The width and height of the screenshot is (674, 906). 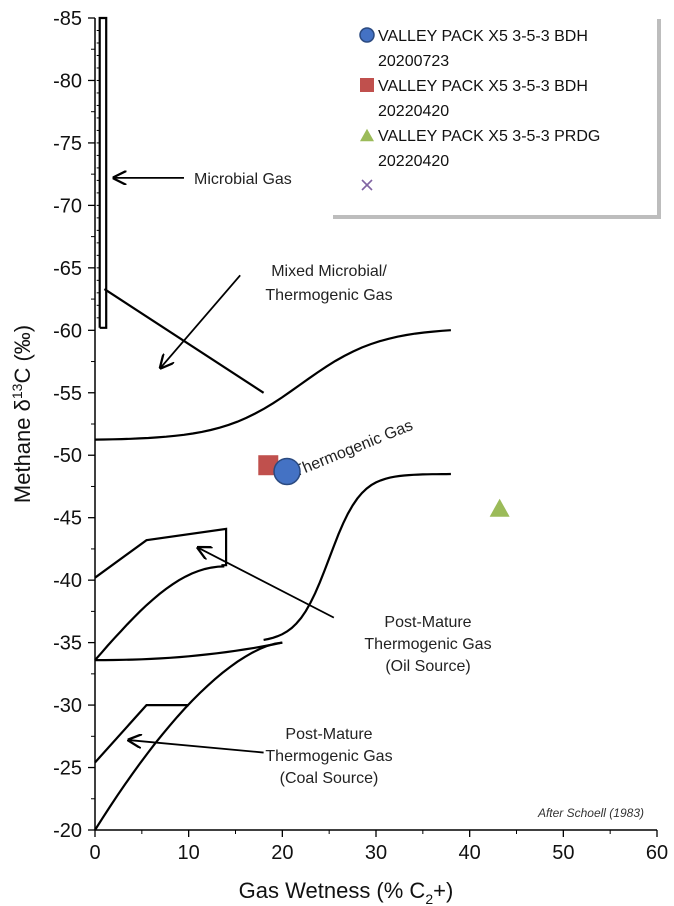 I want to click on credit-note: After Schoell (1983), so click(x=590, y=813).